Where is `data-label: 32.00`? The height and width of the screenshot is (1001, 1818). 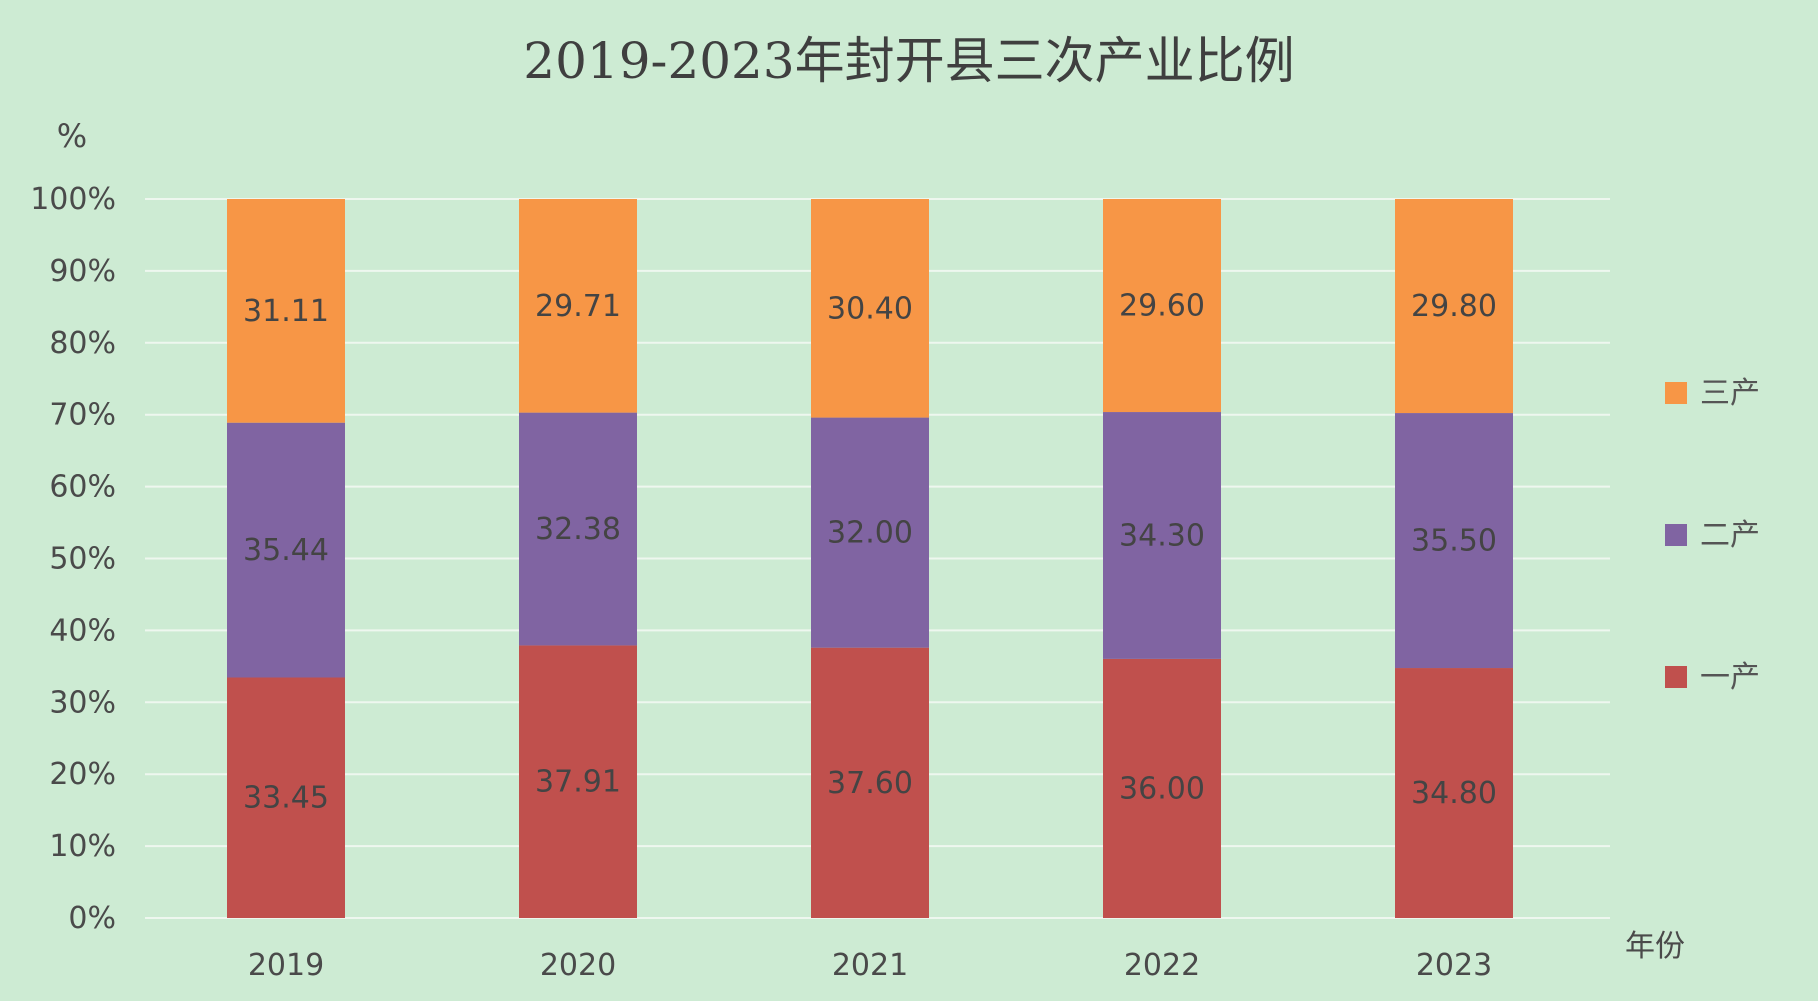 data-label: 32.00 is located at coordinates (870, 533).